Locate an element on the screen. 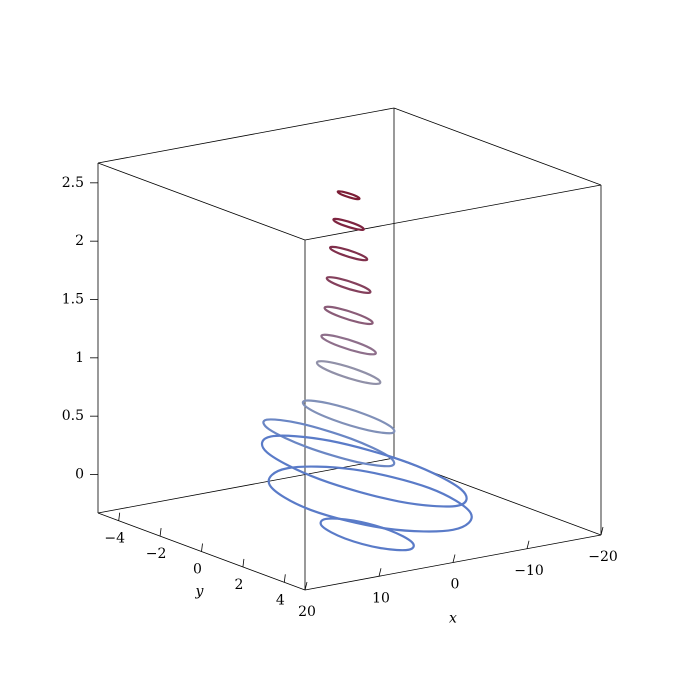 The height and width of the screenshot is (700, 700). x-tick-label: 0 is located at coordinates (455, 585).